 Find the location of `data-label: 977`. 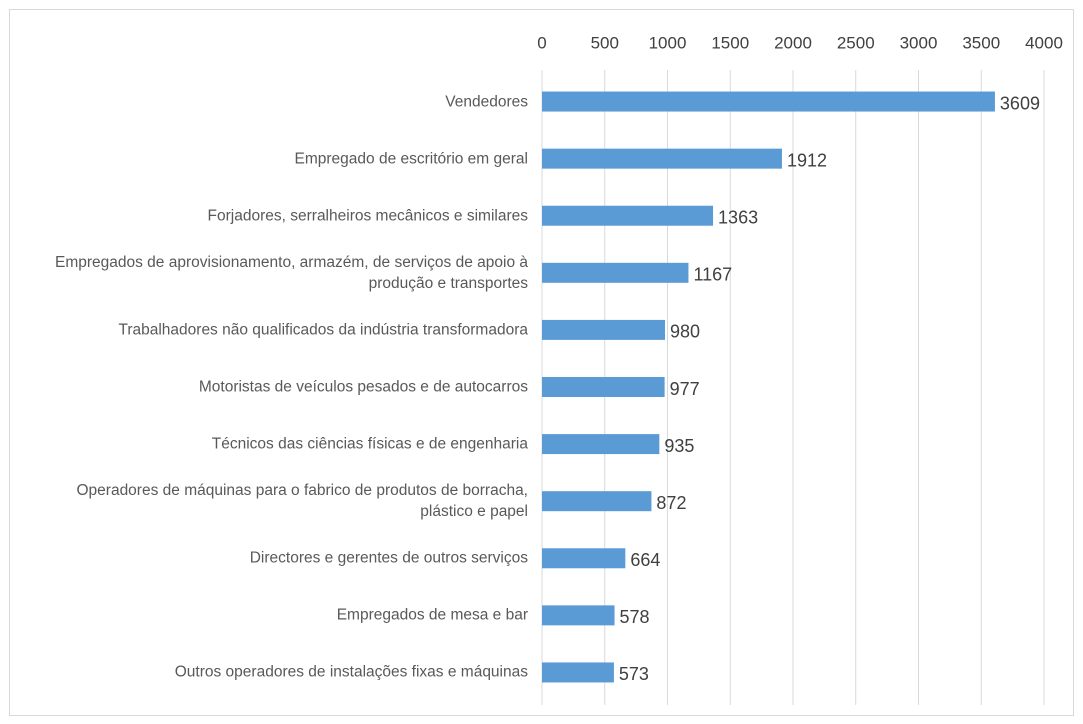

data-label: 977 is located at coordinates (685, 389).